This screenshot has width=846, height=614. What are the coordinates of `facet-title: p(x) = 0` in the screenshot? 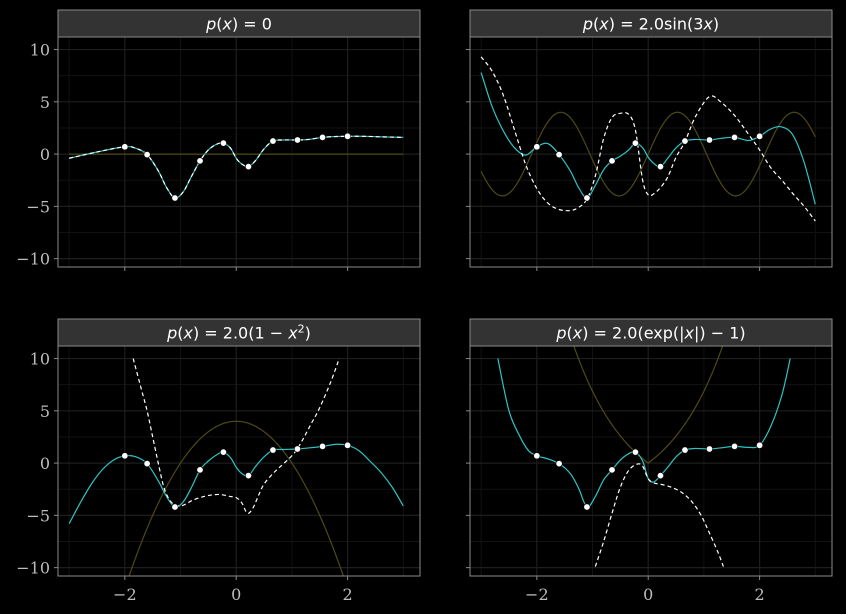 It's located at (238, 24).